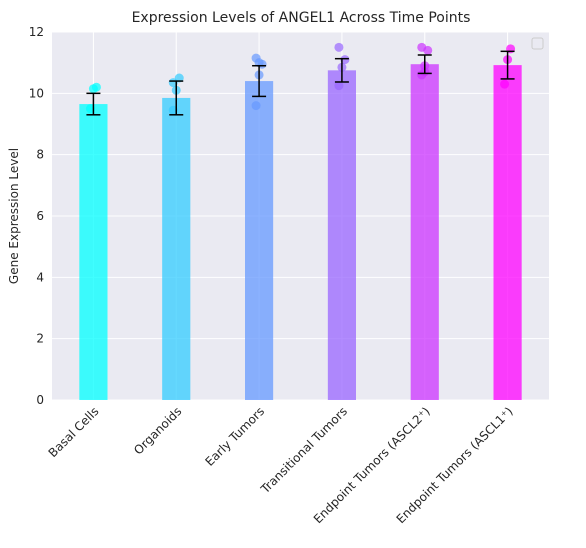  Describe the element at coordinates (537, 43) in the screenshot. I see `legend-box` at that location.